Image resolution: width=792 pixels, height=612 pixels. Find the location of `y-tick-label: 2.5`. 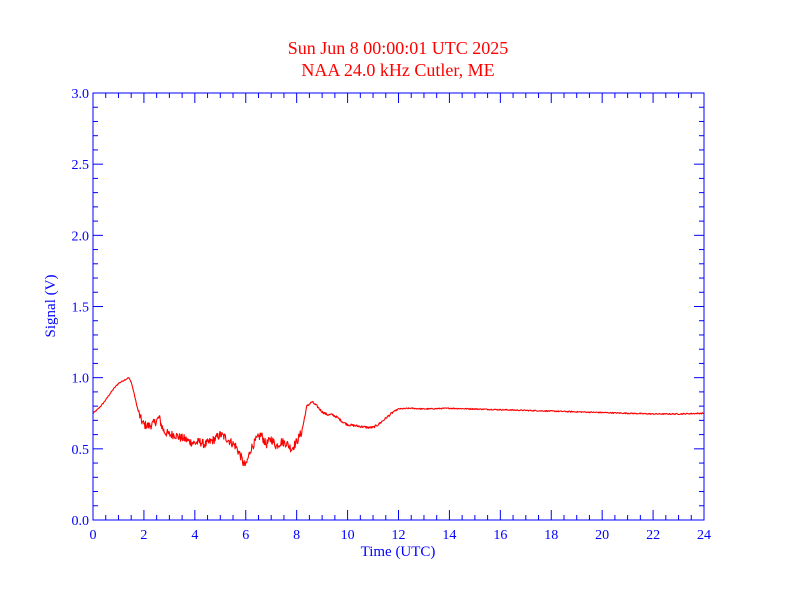

y-tick-label: 2.5 is located at coordinates (81, 165).